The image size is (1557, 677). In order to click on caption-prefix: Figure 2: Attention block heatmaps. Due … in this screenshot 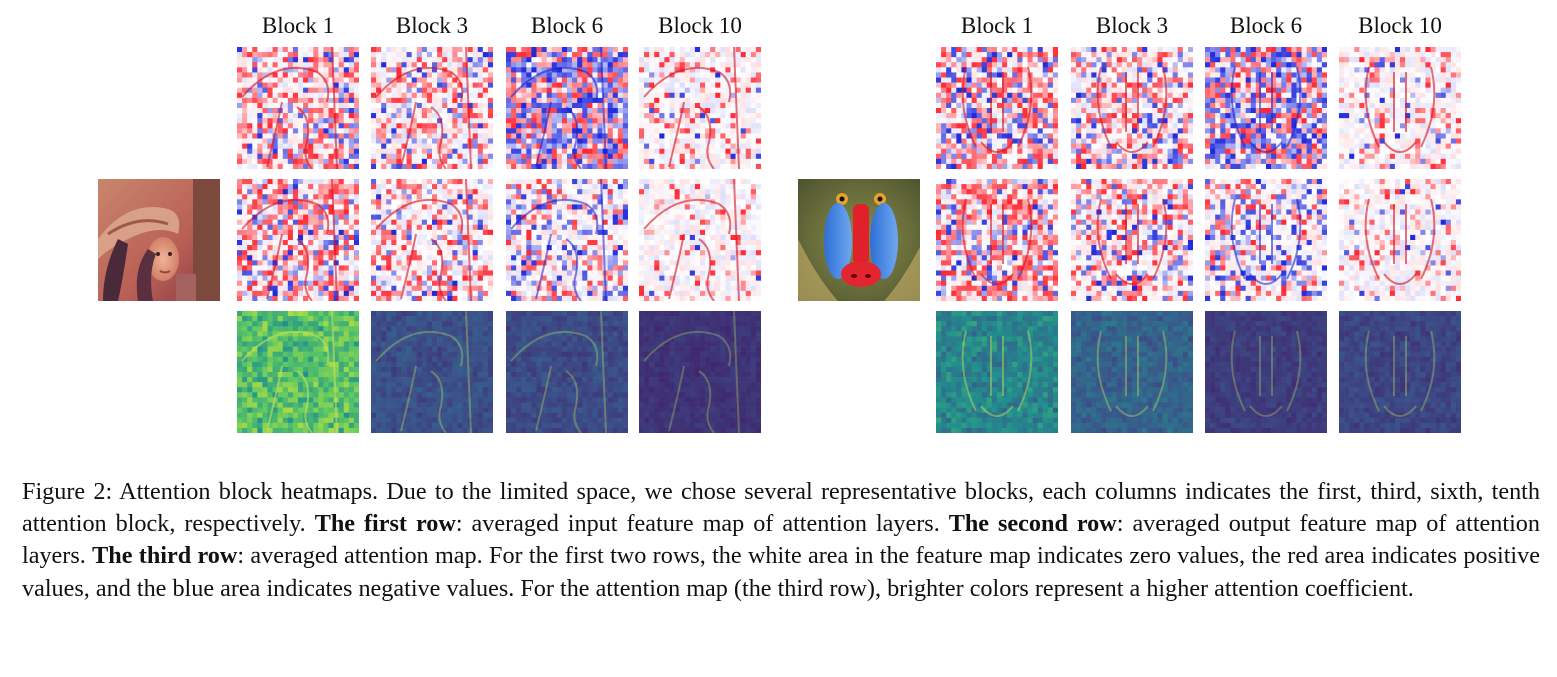, I will do `click(781, 508)`.